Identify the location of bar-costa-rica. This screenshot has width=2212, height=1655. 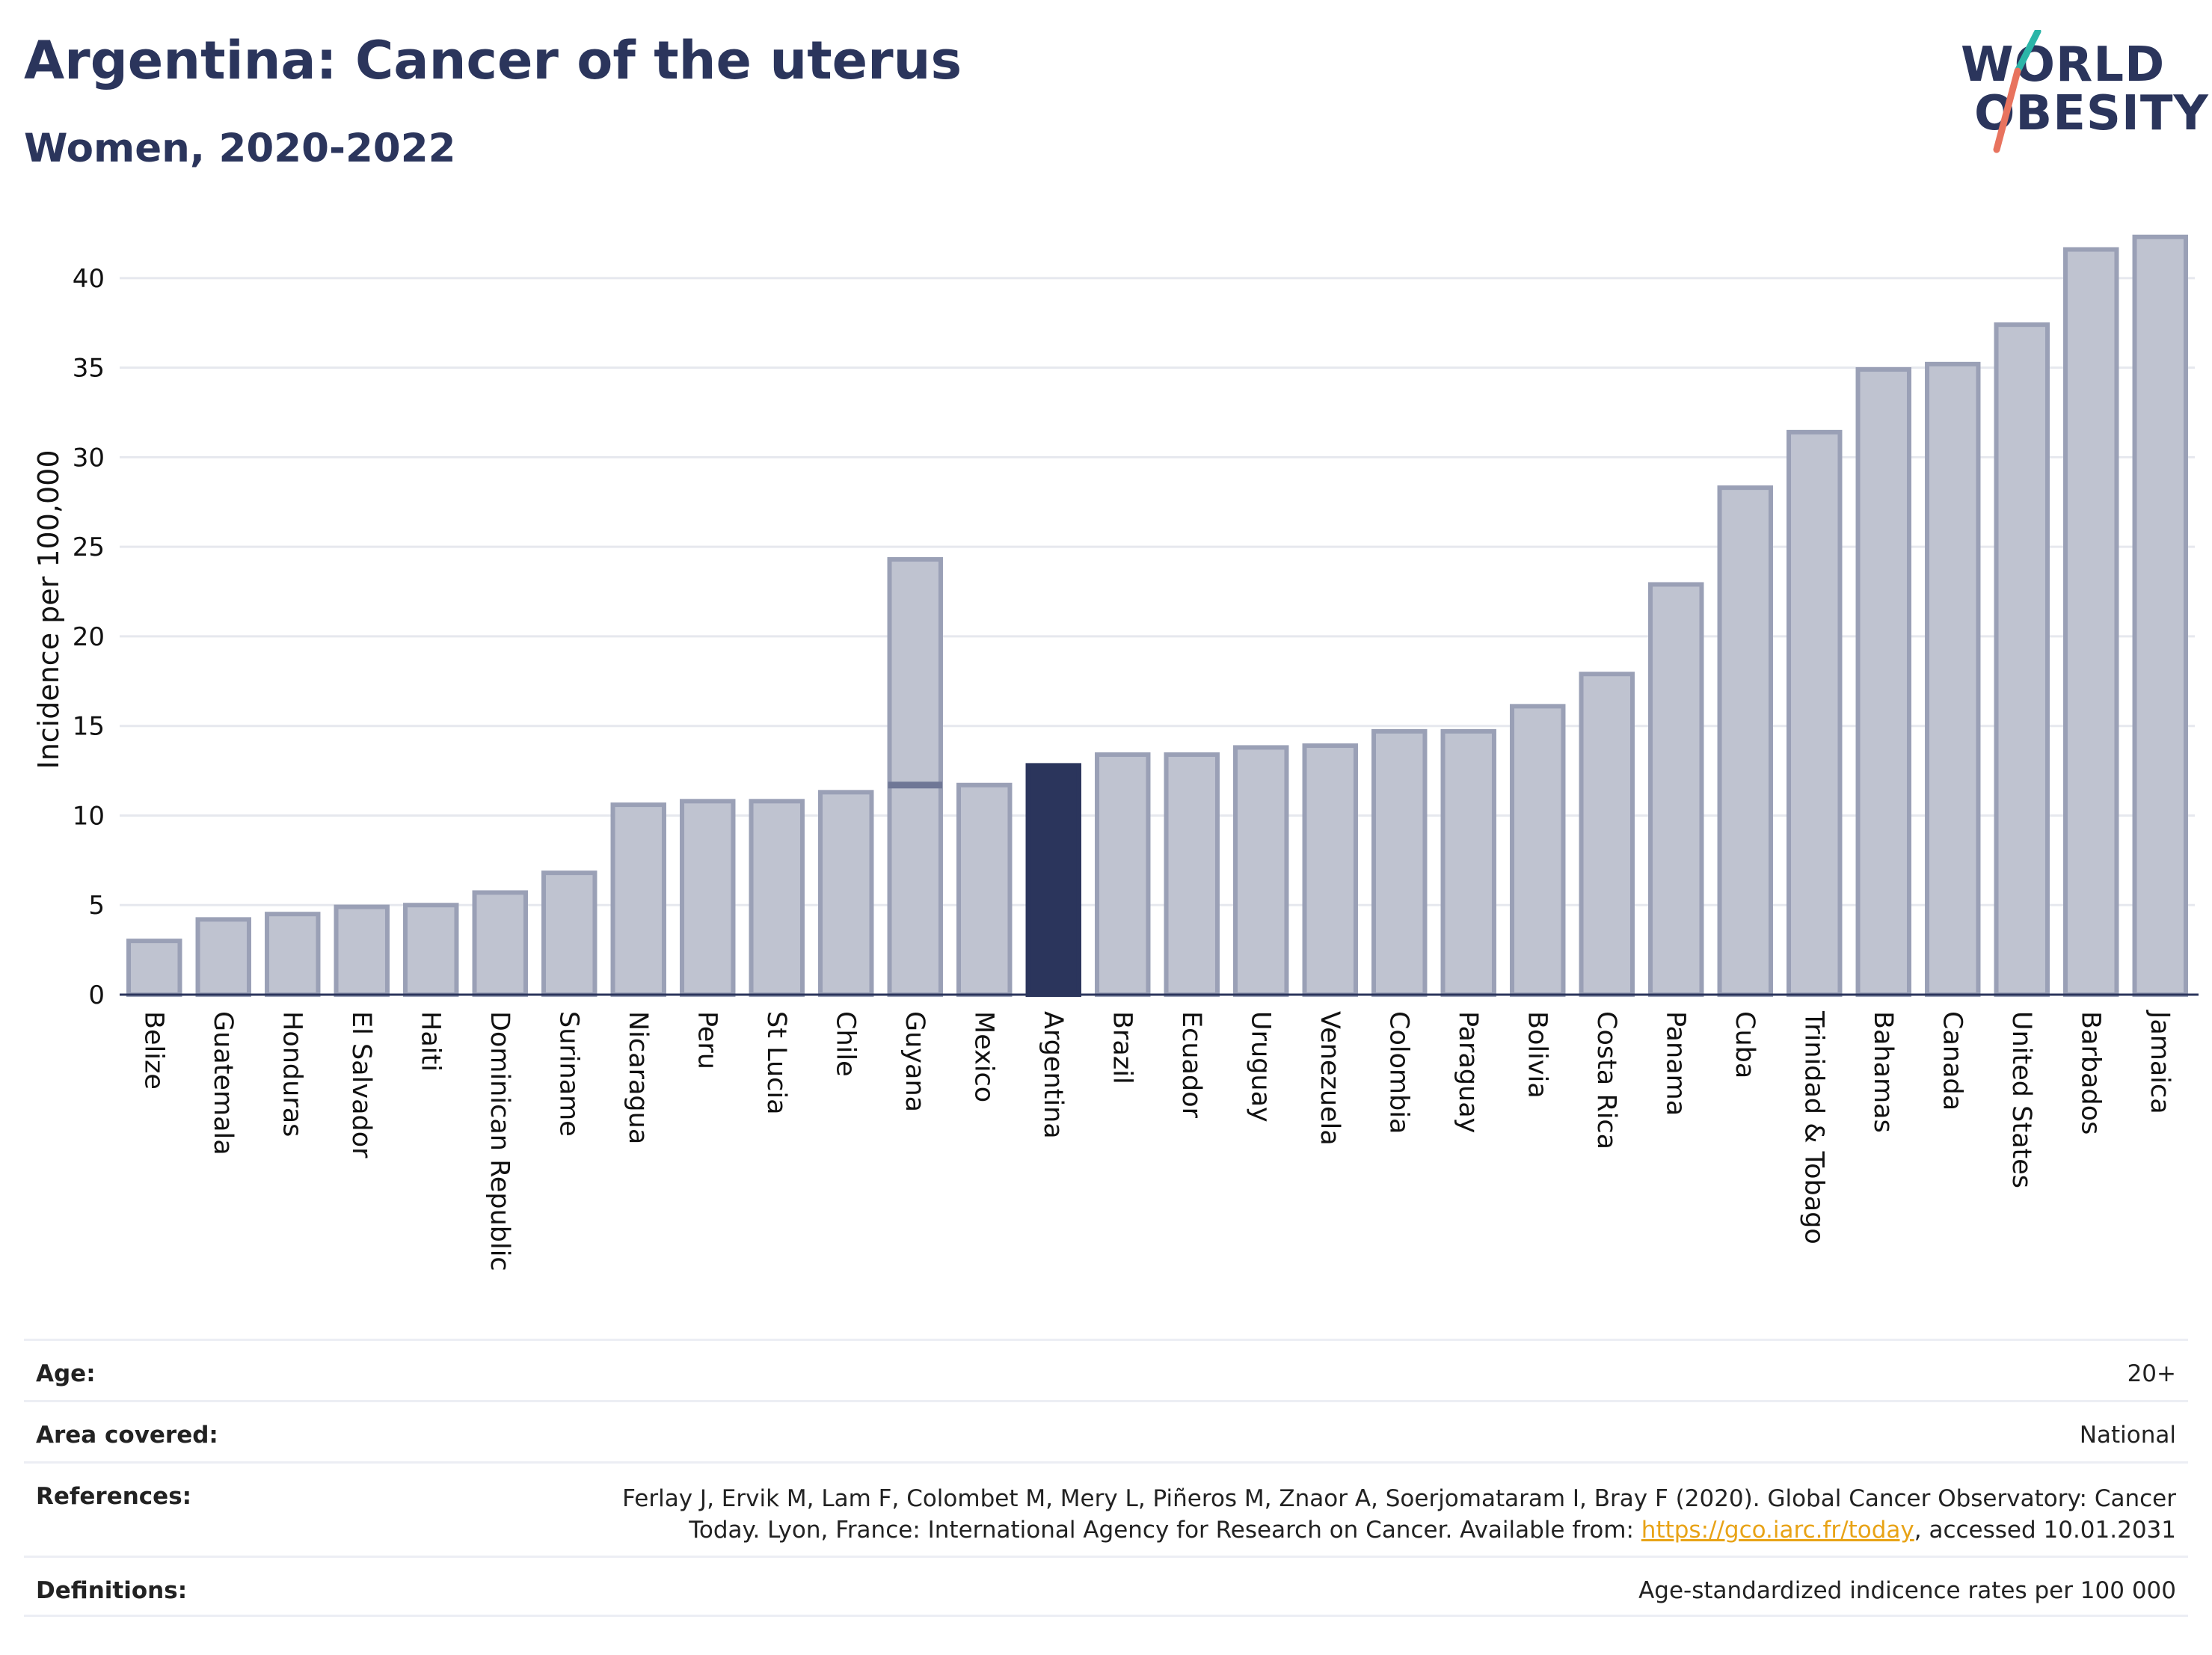
(1607, 834).